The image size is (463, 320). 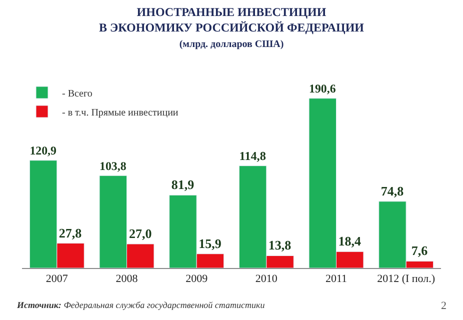 What do you see at coordinates (43, 151) in the screenshot?
I see `data-label: 120,9` at bounding box center [43, 151].